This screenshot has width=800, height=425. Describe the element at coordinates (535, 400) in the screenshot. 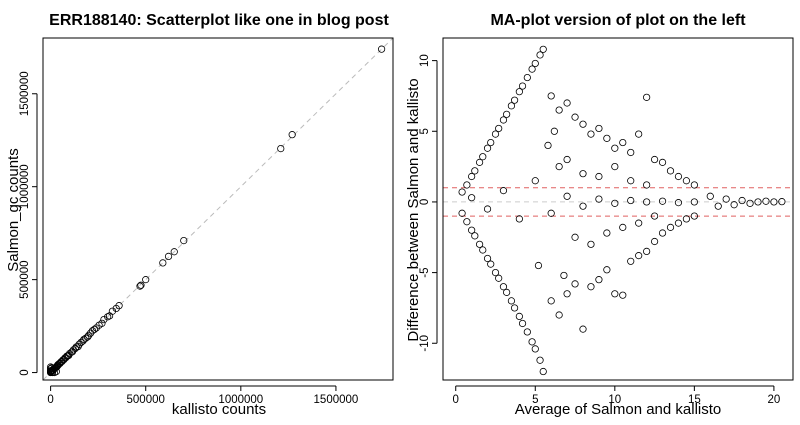

I see `right-x-tick-label: 5` at that location.